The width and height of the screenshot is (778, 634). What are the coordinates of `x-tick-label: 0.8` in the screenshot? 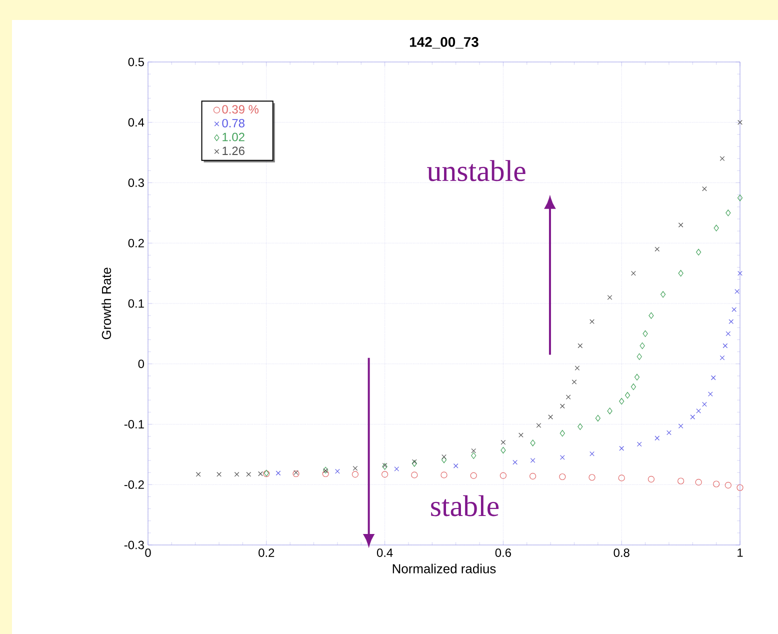 It's located at (622, 552).